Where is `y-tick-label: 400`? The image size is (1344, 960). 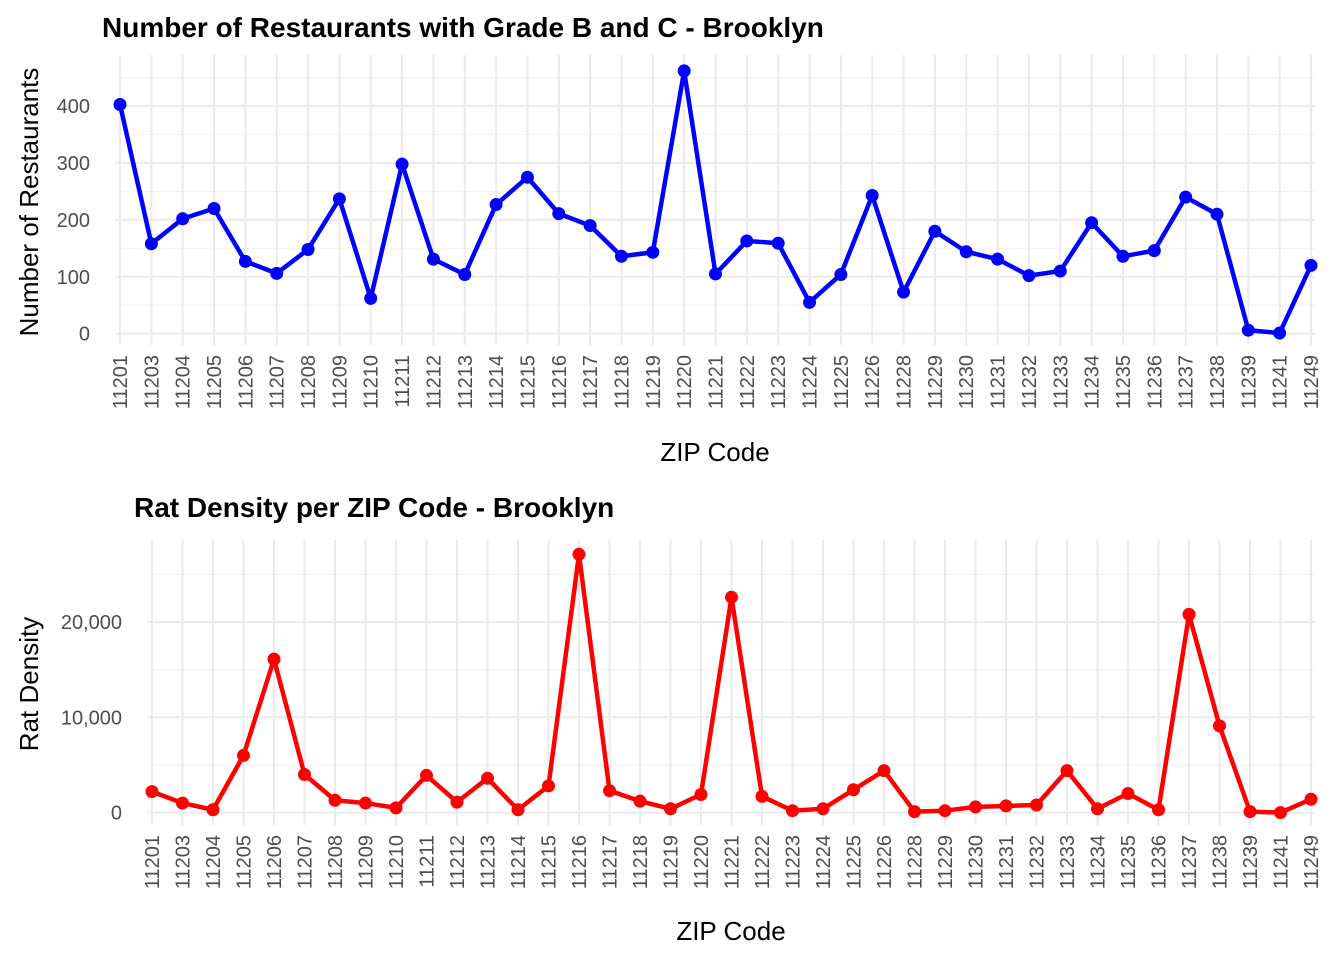
y-tick-label: 400 is located at coordinates (73, 107).